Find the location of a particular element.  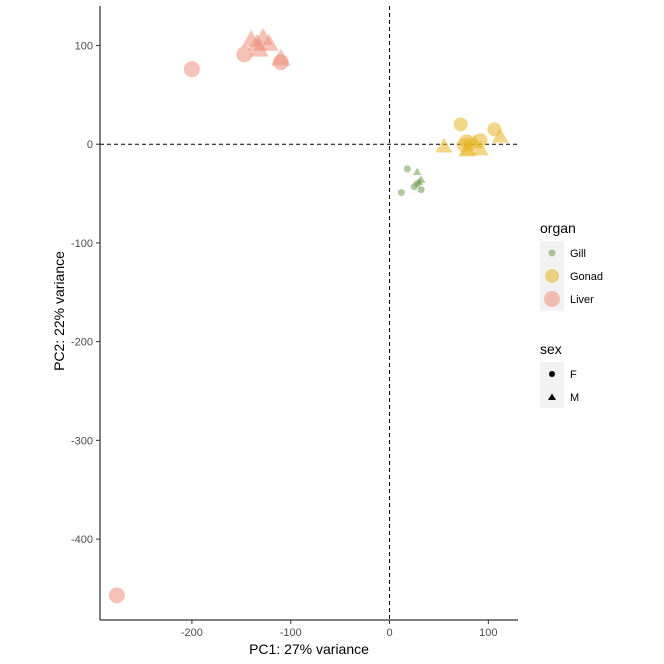

y-axis-title: PC2: 22% variance is located at coordinates (59, 311).